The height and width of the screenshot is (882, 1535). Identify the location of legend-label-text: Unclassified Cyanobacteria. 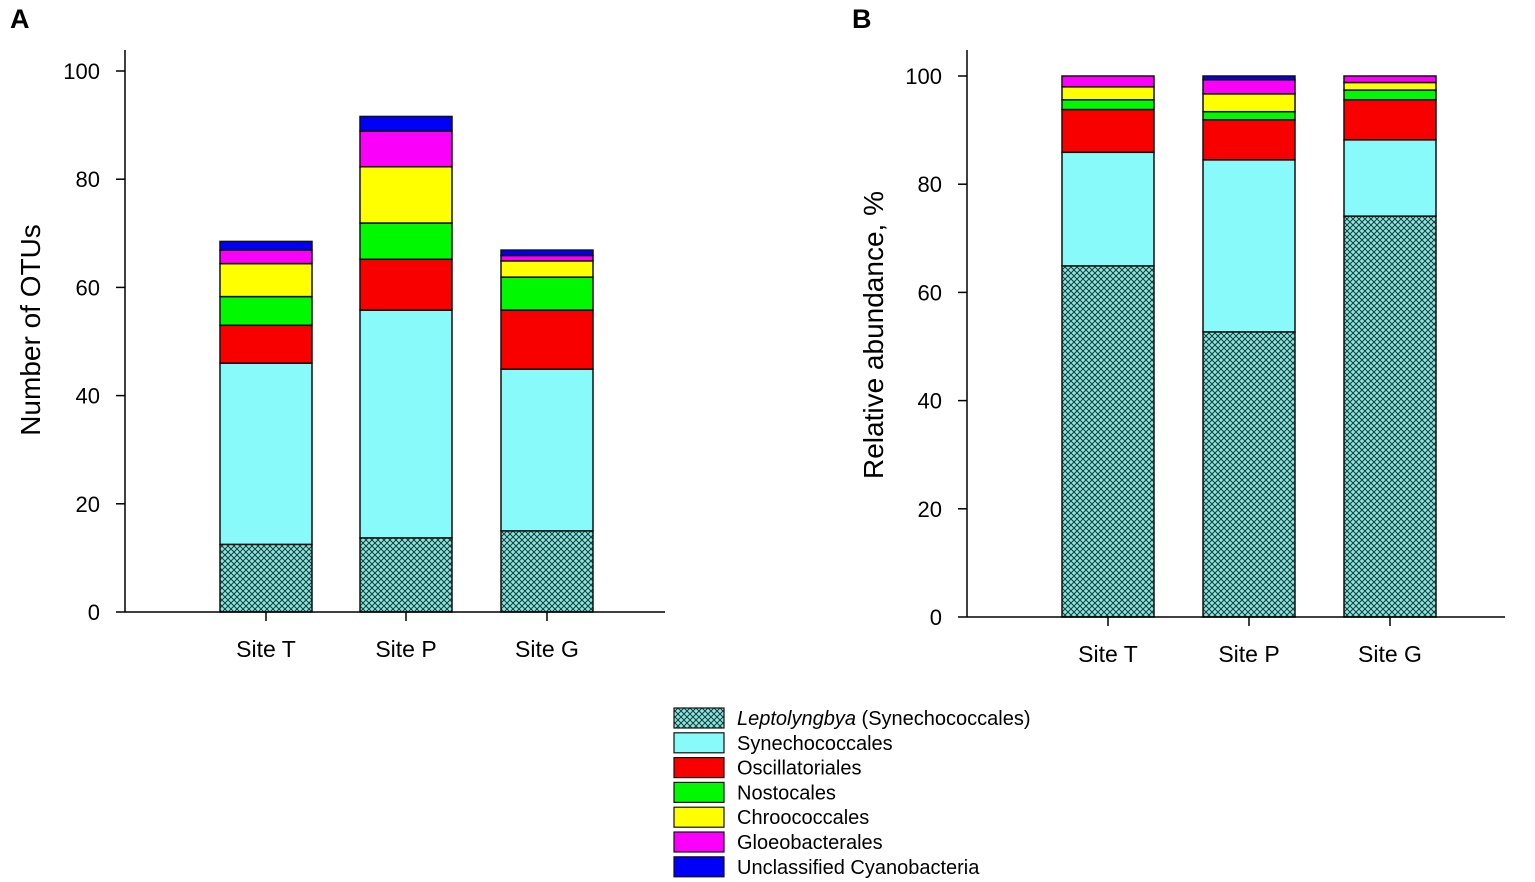
(858, 868).